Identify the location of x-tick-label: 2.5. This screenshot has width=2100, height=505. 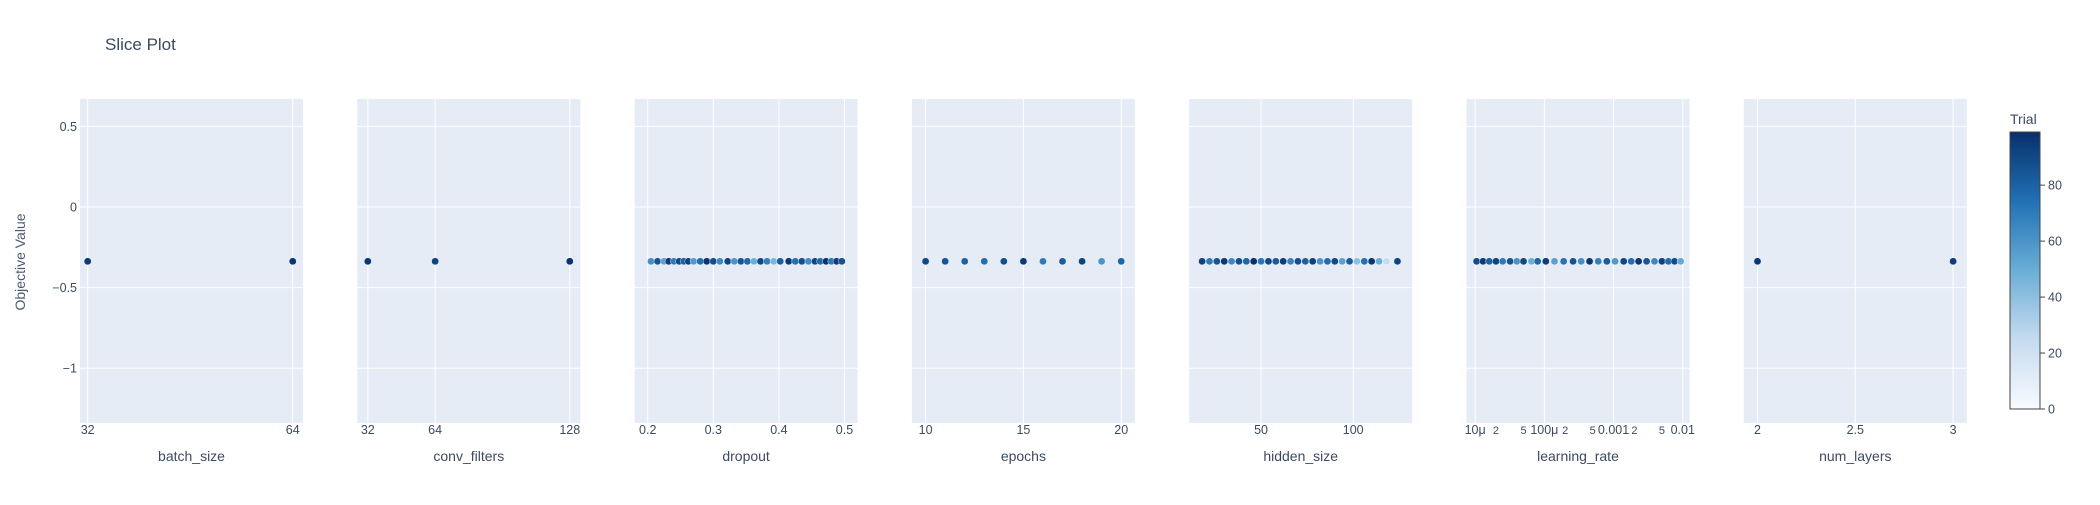
(1855, 430).